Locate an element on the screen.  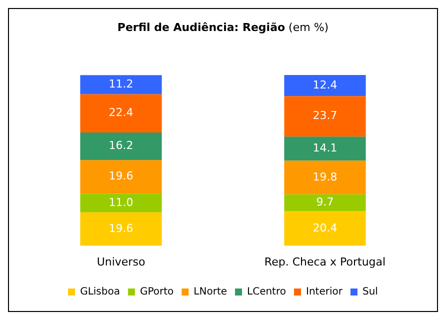
data-label: 9.7 is located at coordinates (325, 202).